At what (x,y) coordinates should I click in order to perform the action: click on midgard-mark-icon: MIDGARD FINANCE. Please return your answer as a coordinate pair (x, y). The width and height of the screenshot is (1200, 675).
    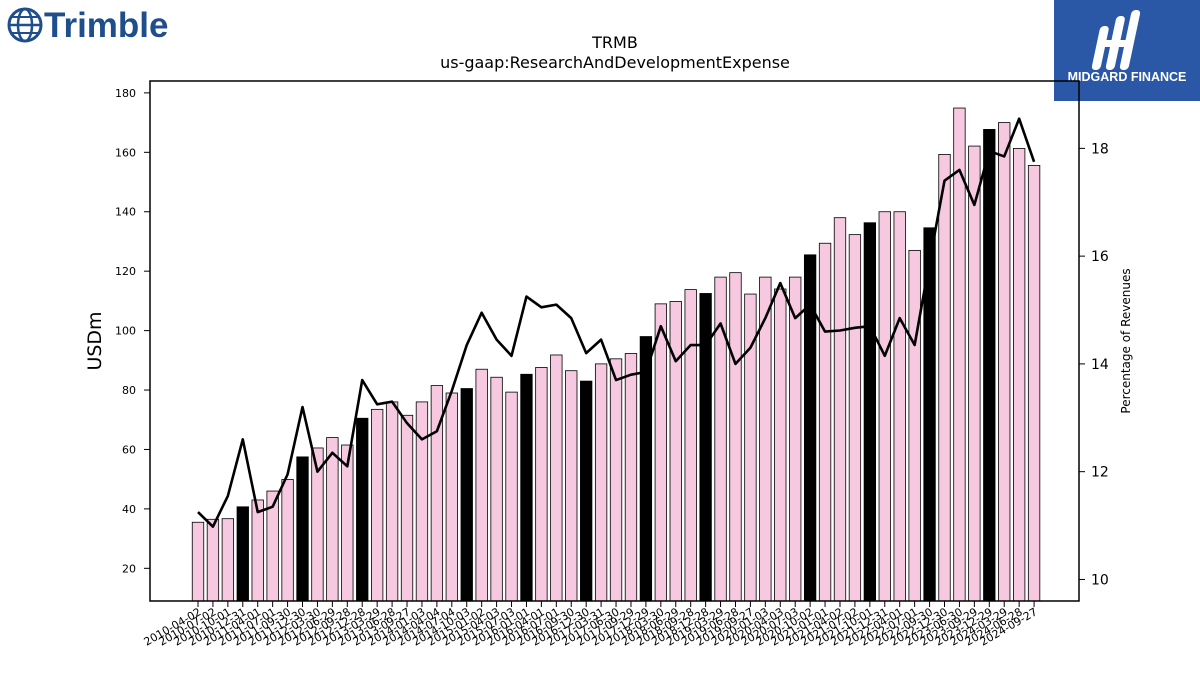
    Looking at the image, I should click on (1127, 47).